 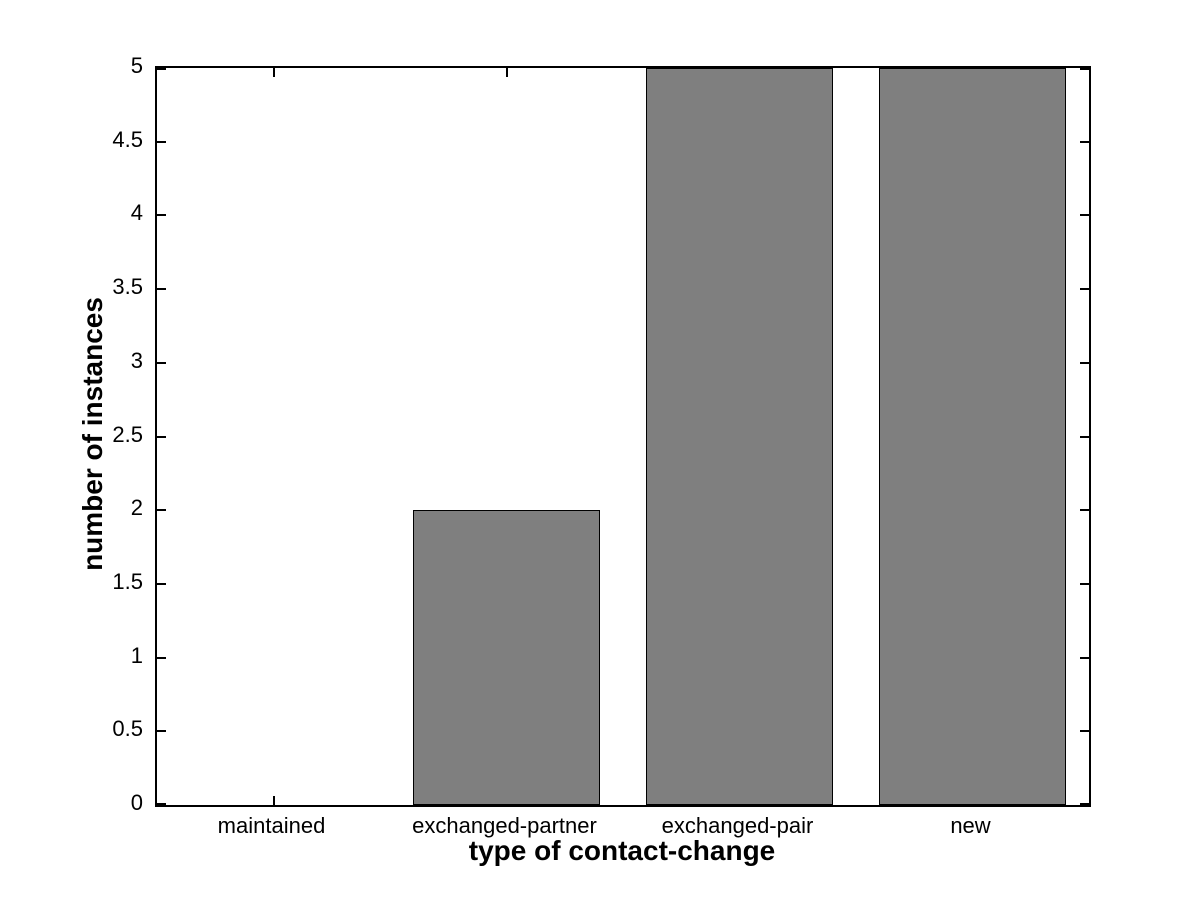 I want to click on y-tick-label: 5, so click(x=136, y=65).